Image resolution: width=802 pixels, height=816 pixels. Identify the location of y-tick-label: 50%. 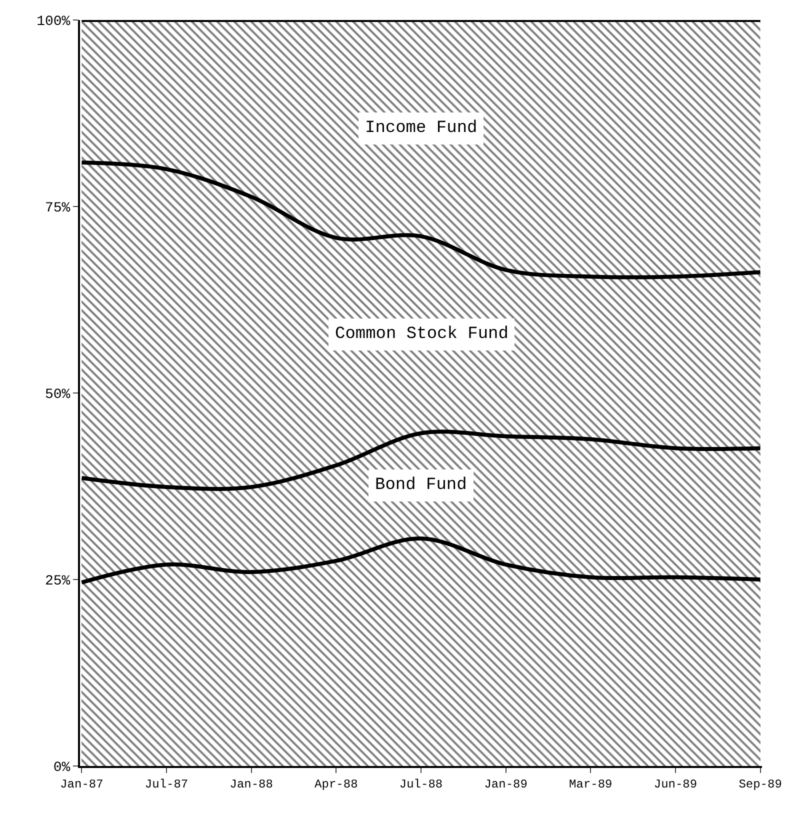
(57, 394).